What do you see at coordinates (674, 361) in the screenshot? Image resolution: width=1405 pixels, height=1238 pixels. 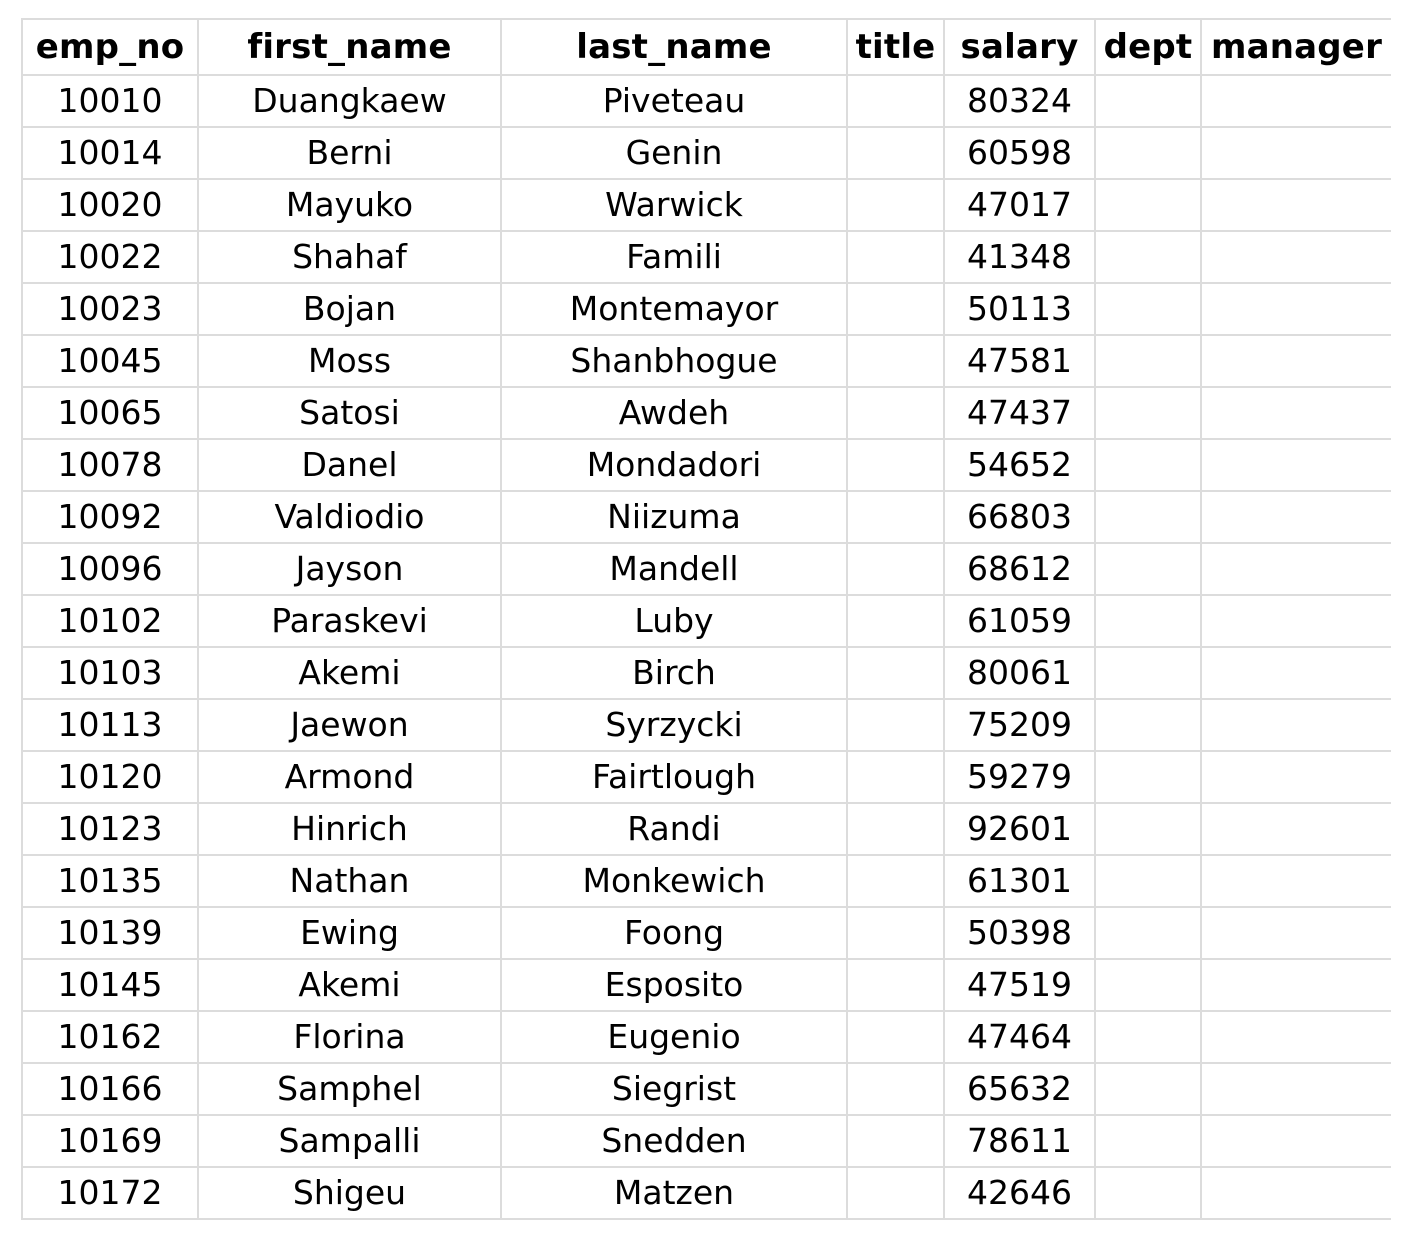 I see `last-name-cell: Shanbhogue` at bounding box center [674, 361].